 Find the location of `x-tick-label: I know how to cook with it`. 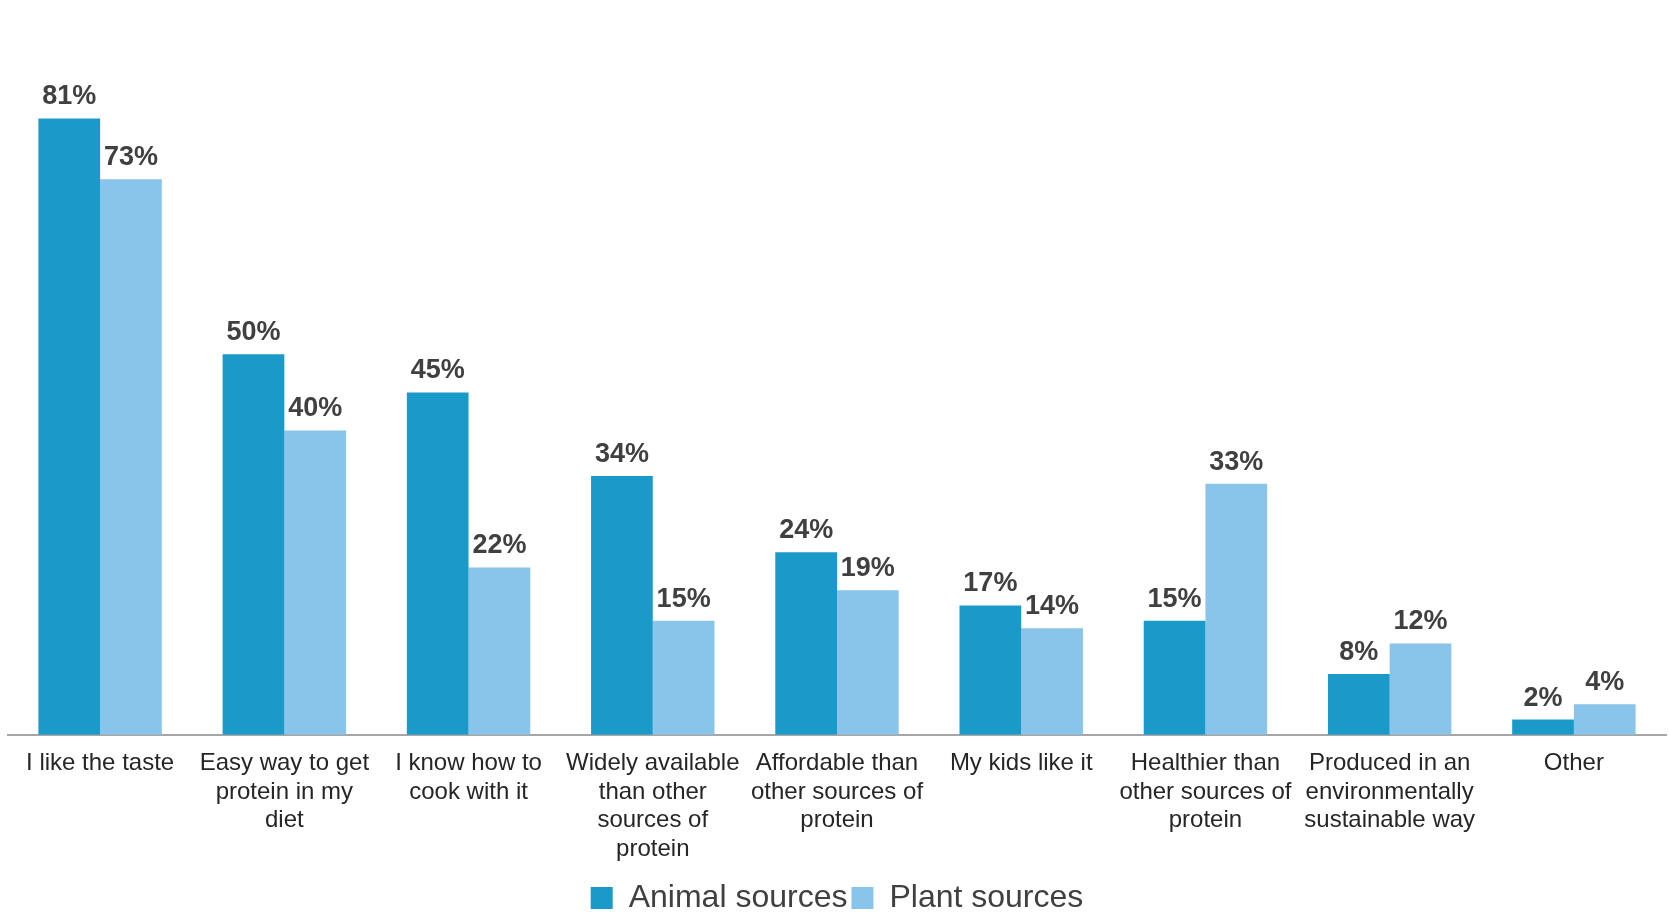

x-tick-label: I know how to cook with it is located at coordinates (468, 775).